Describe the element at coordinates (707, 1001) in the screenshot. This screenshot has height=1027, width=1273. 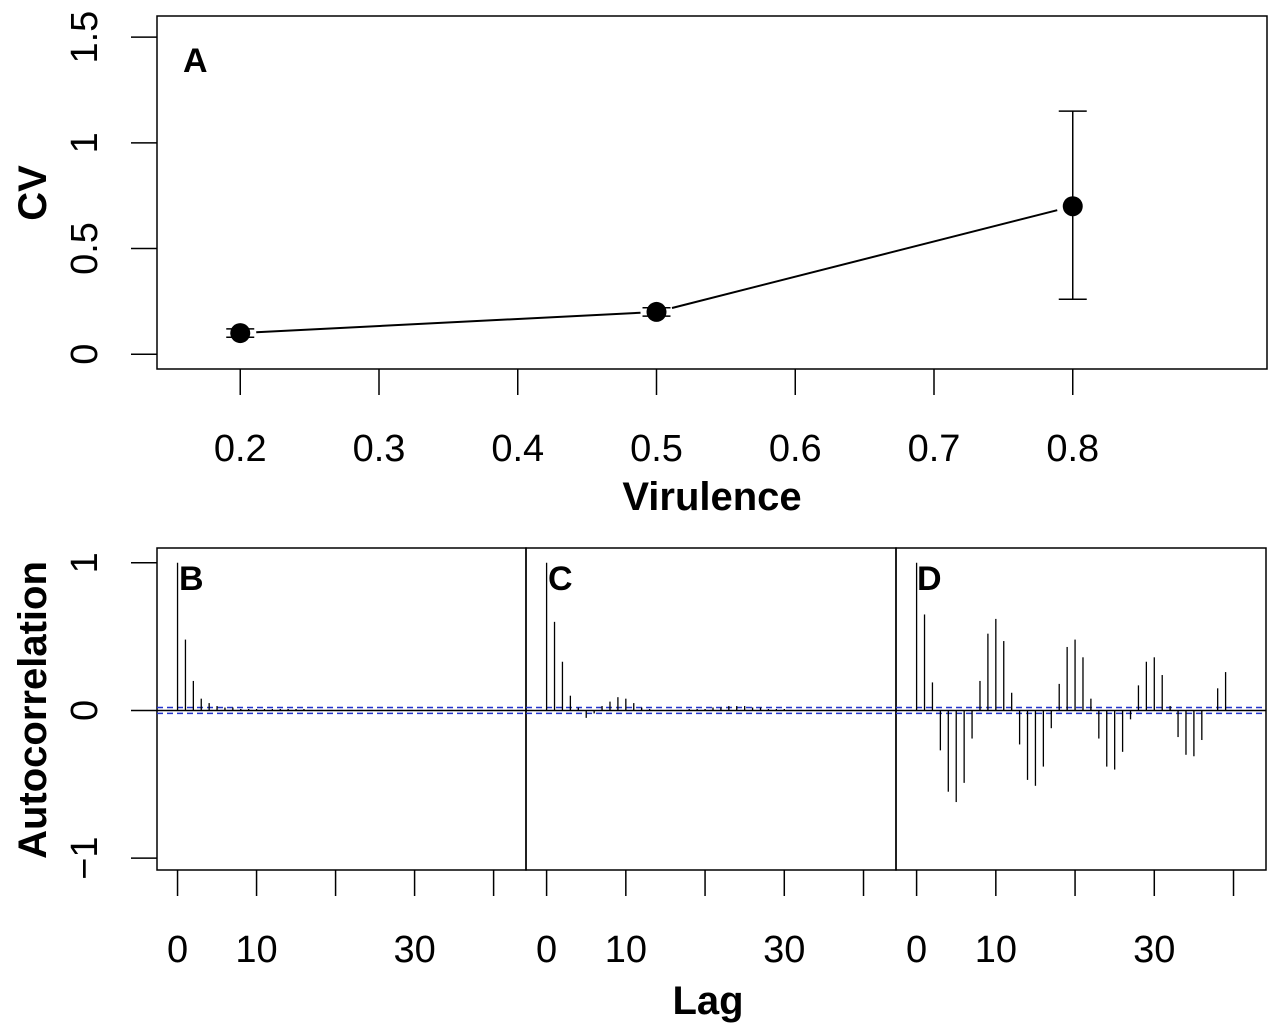
I see `lag-x-axis-title: Lag` at that location.